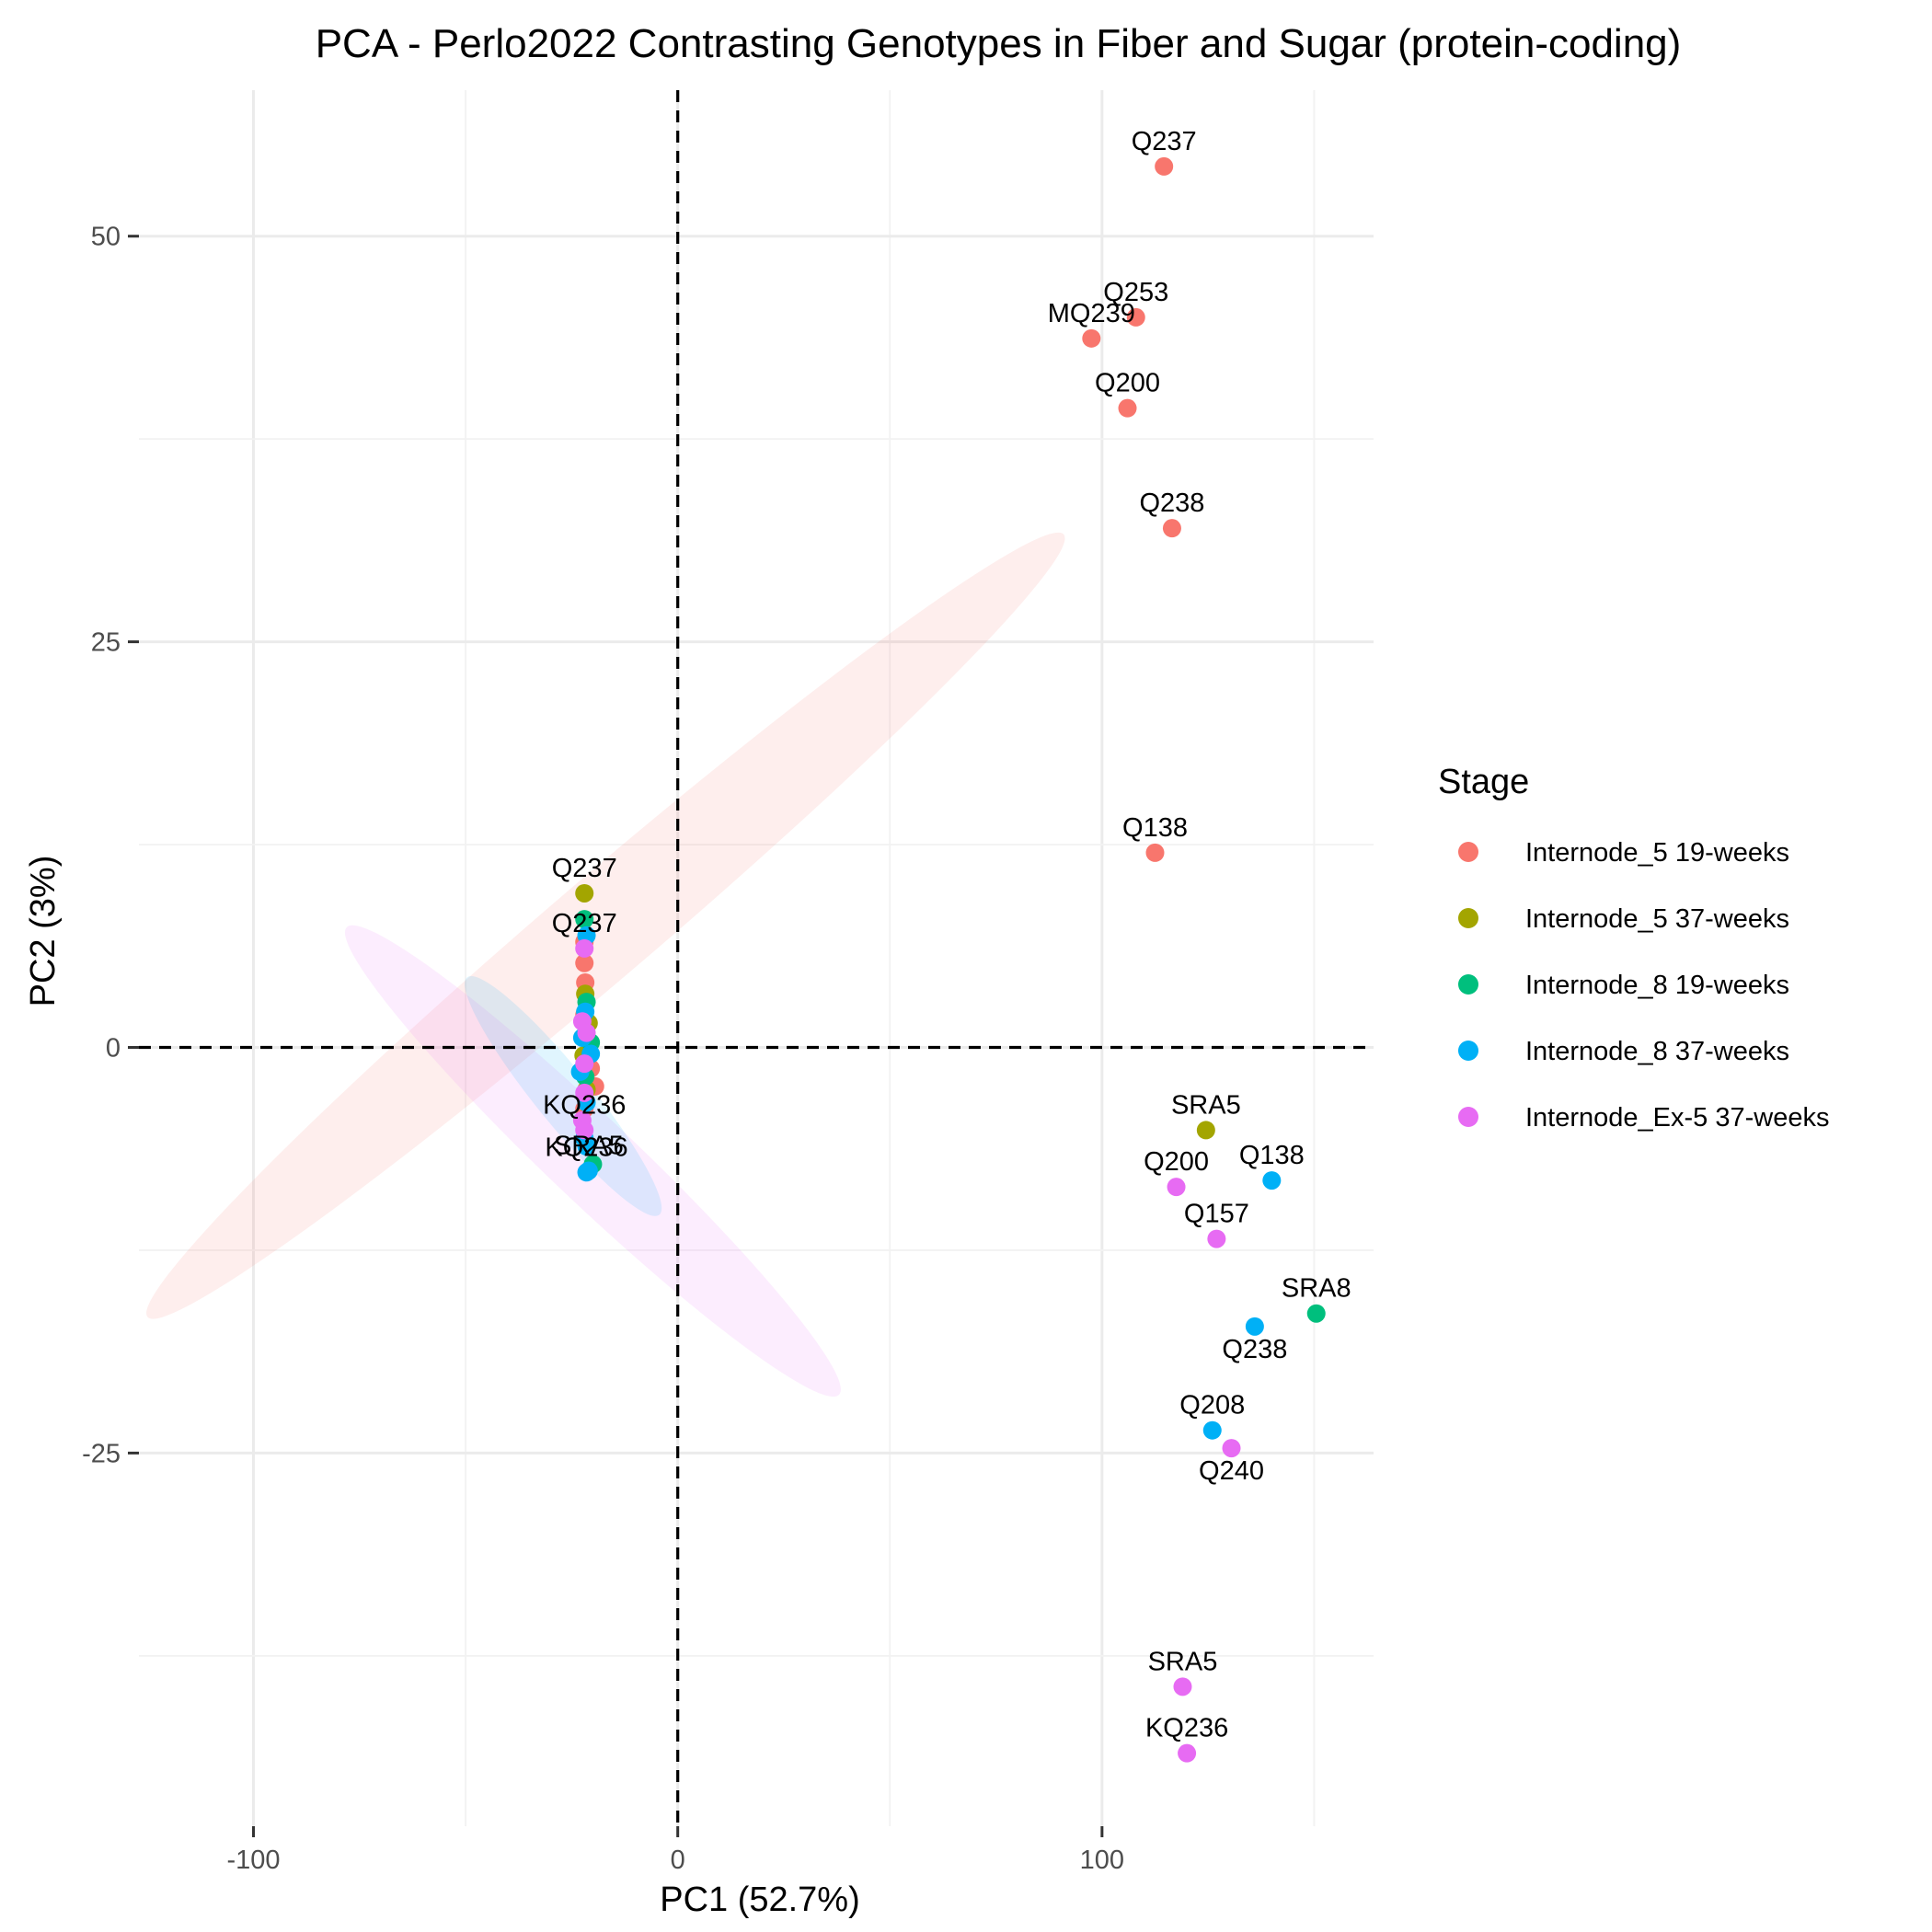 The width and height of the screenshot is (1932, 1932). I want to click on legend-label: Internode_Ex-5 37-weeks, so click(1677, 1118).